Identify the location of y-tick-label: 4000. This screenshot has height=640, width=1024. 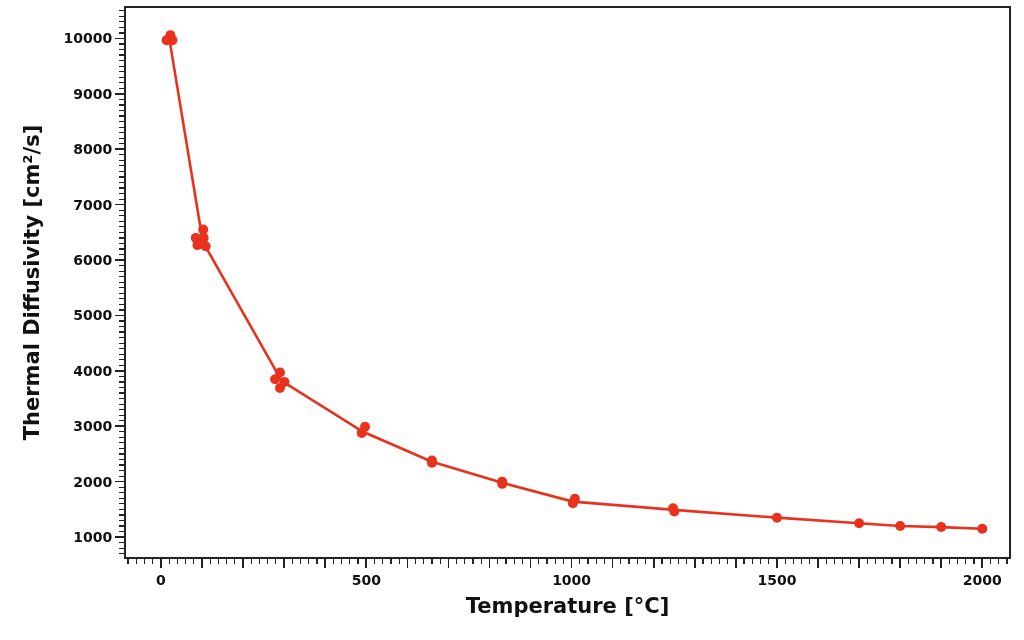
(93, 370).